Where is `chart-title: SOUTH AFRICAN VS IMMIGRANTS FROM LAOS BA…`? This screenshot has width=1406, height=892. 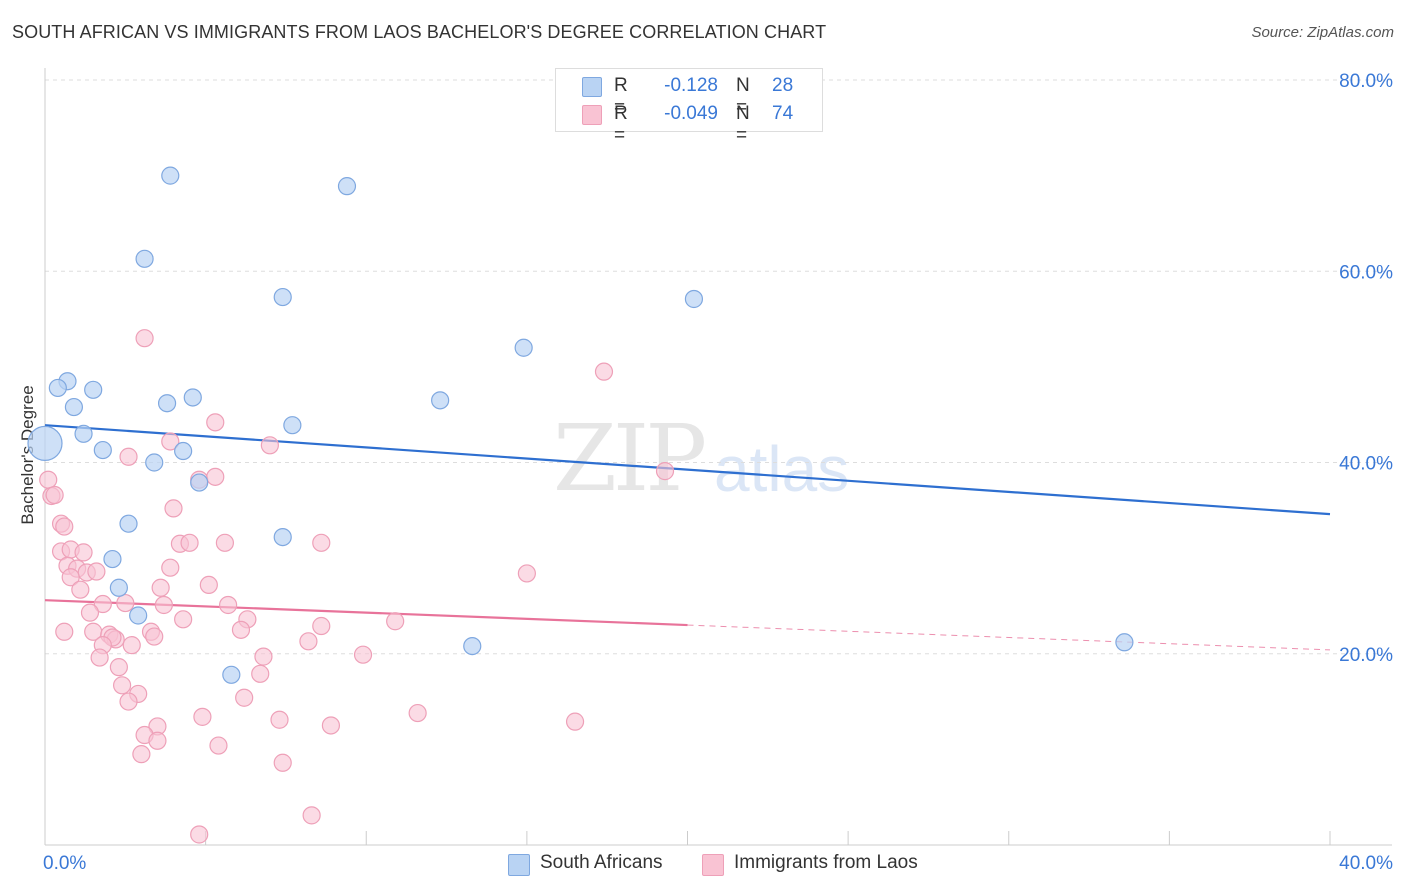 chart-title: SOUTH AFRICAN VS IMMIGRANTS FROM LAOS BA… is located at coordinates (419, 32).